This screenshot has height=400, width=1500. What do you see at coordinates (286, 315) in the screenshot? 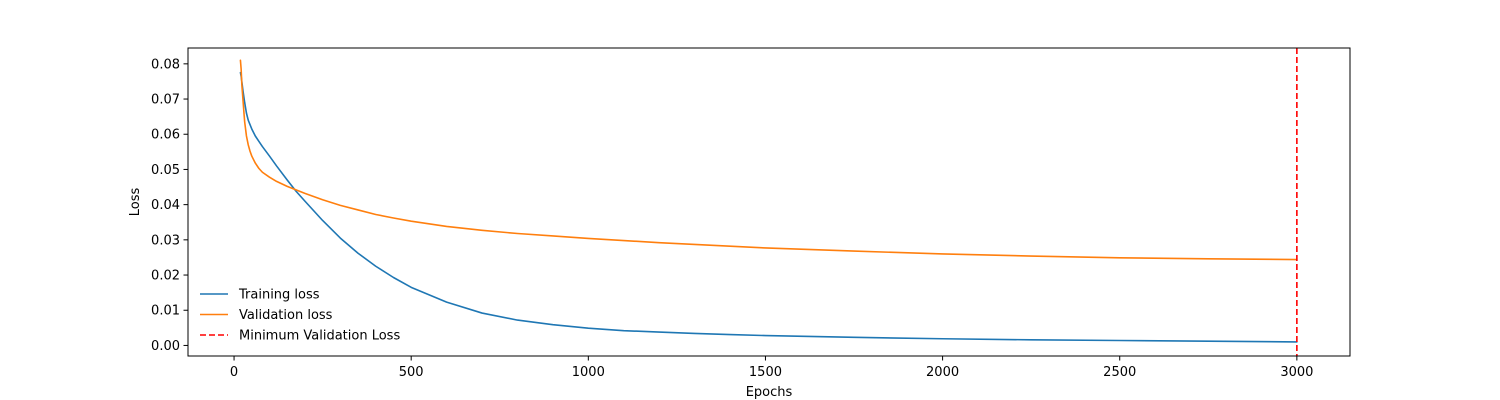
I see `legend-label: Validation loss` at bounding box center [286, 315].